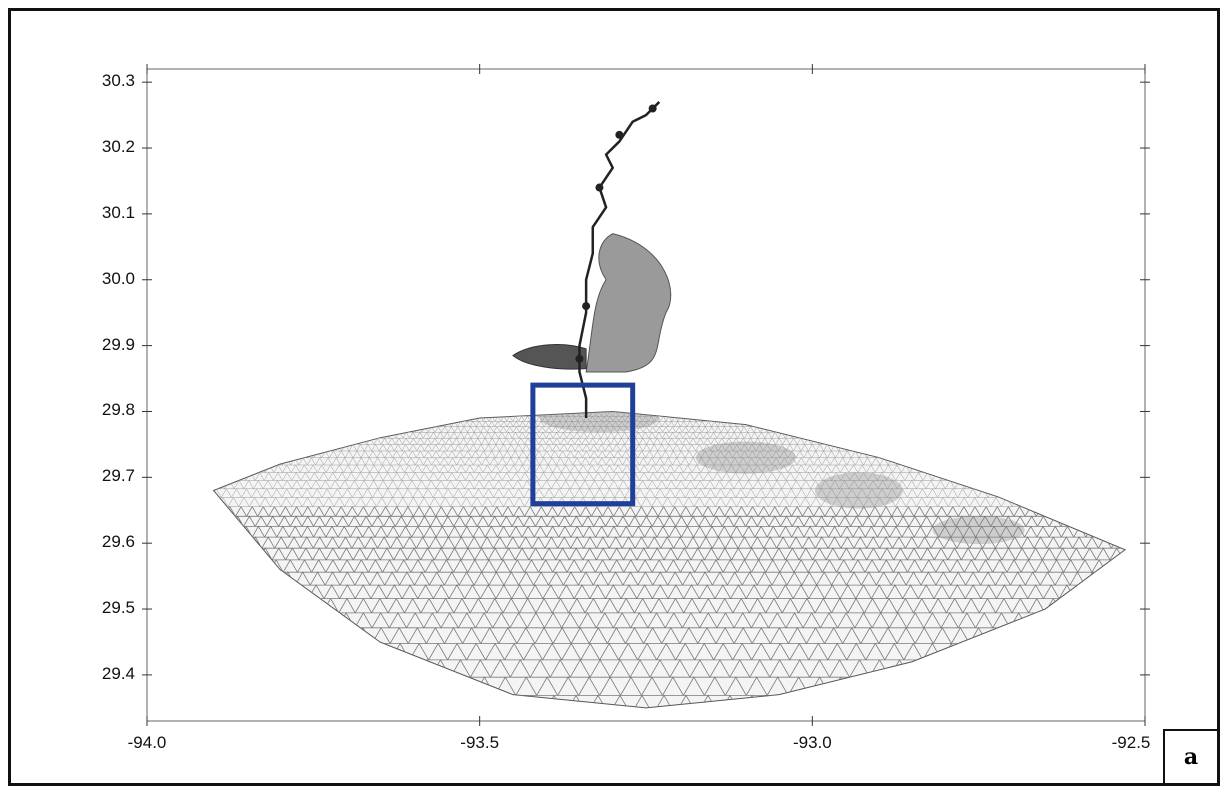  I want to click on y-tick-label: 30.0, so click(118, 278).